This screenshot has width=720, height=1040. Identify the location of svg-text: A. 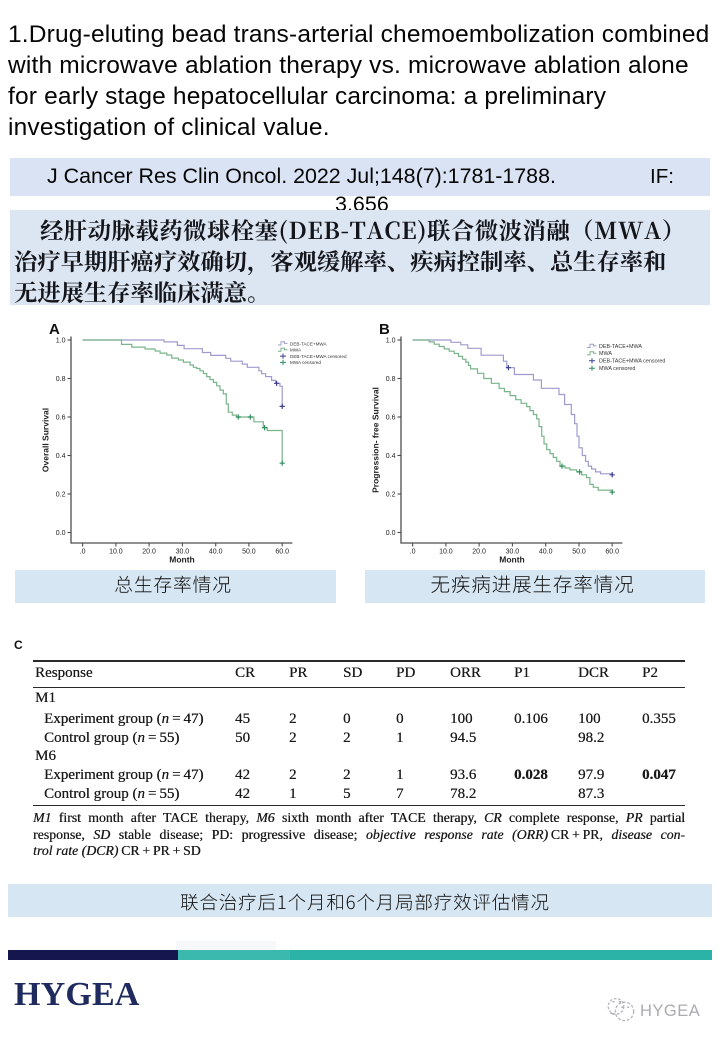
(54, 329).